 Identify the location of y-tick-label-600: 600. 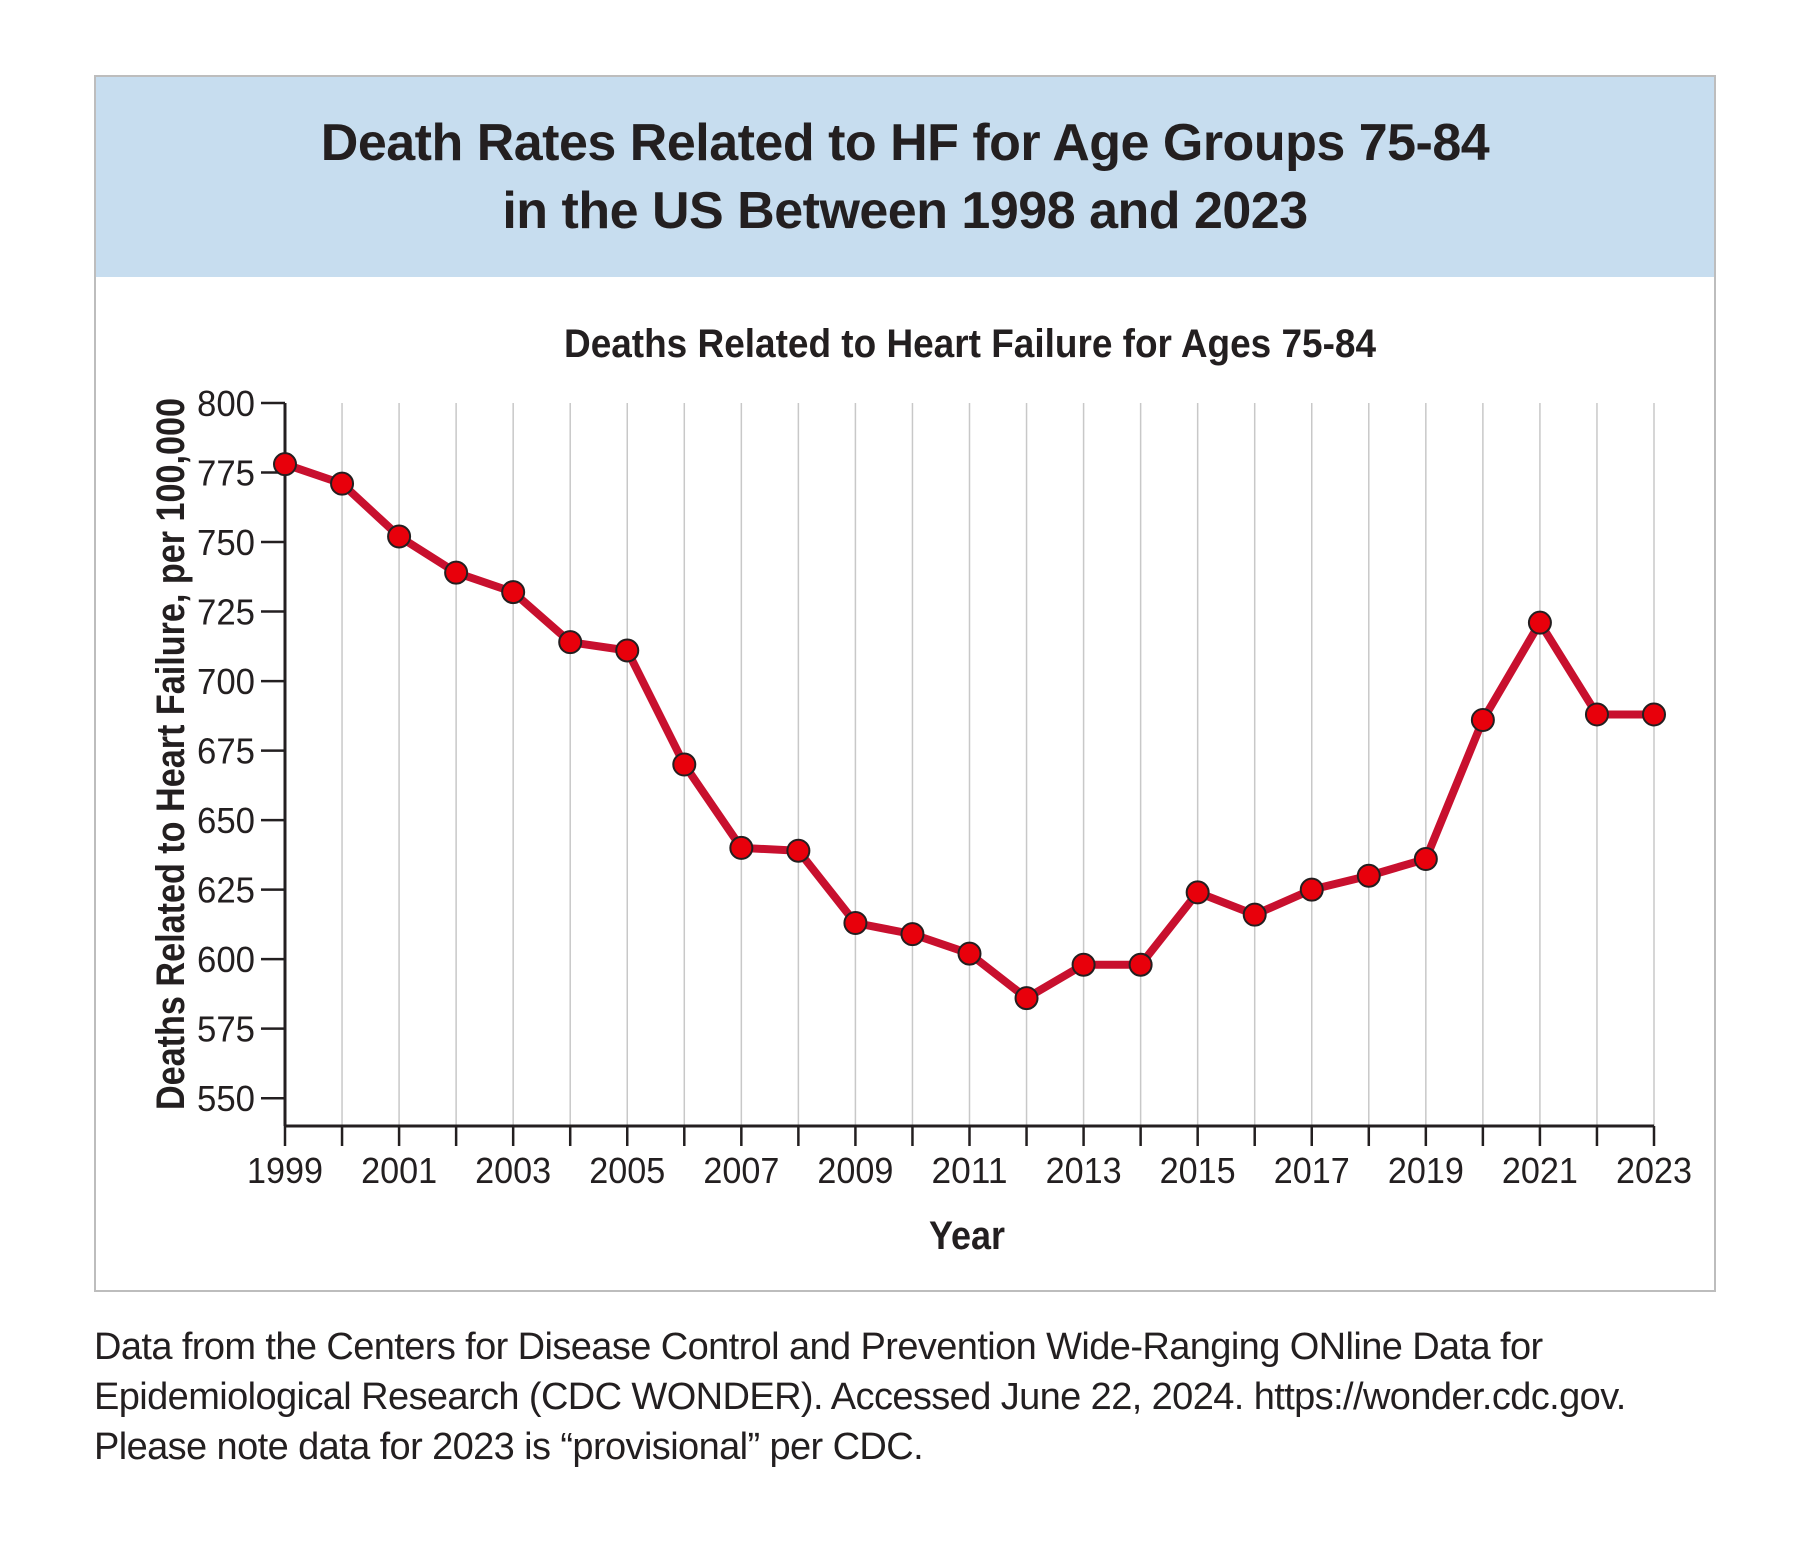
(226, 959).